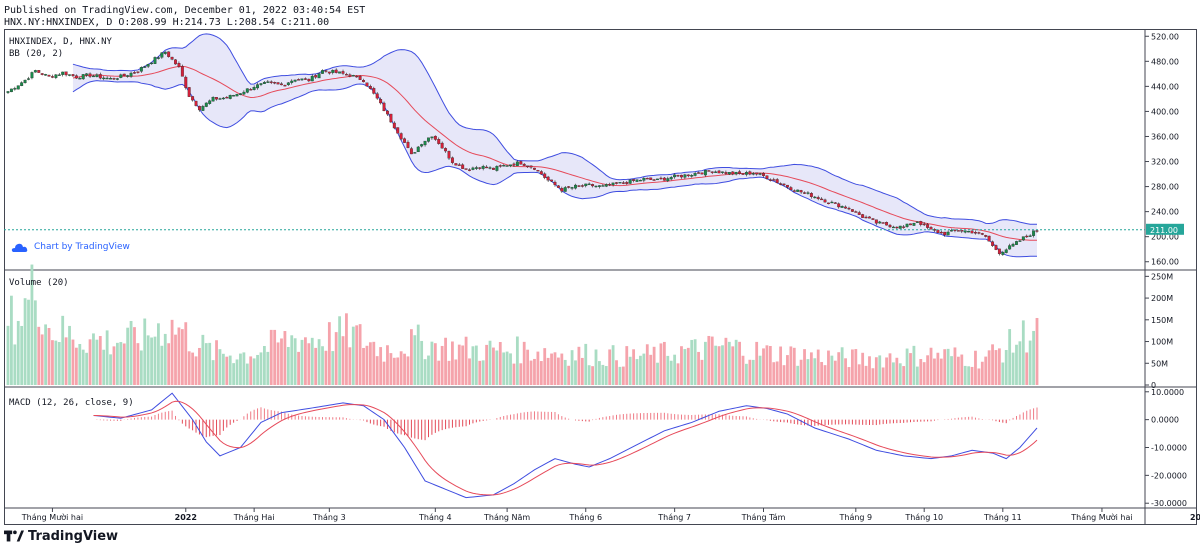 This screenshot has width=1200, height=547. Describe the element at coordinates (39, 283) in the screenshot. I see `volume-label: Volume (20)` at that location.